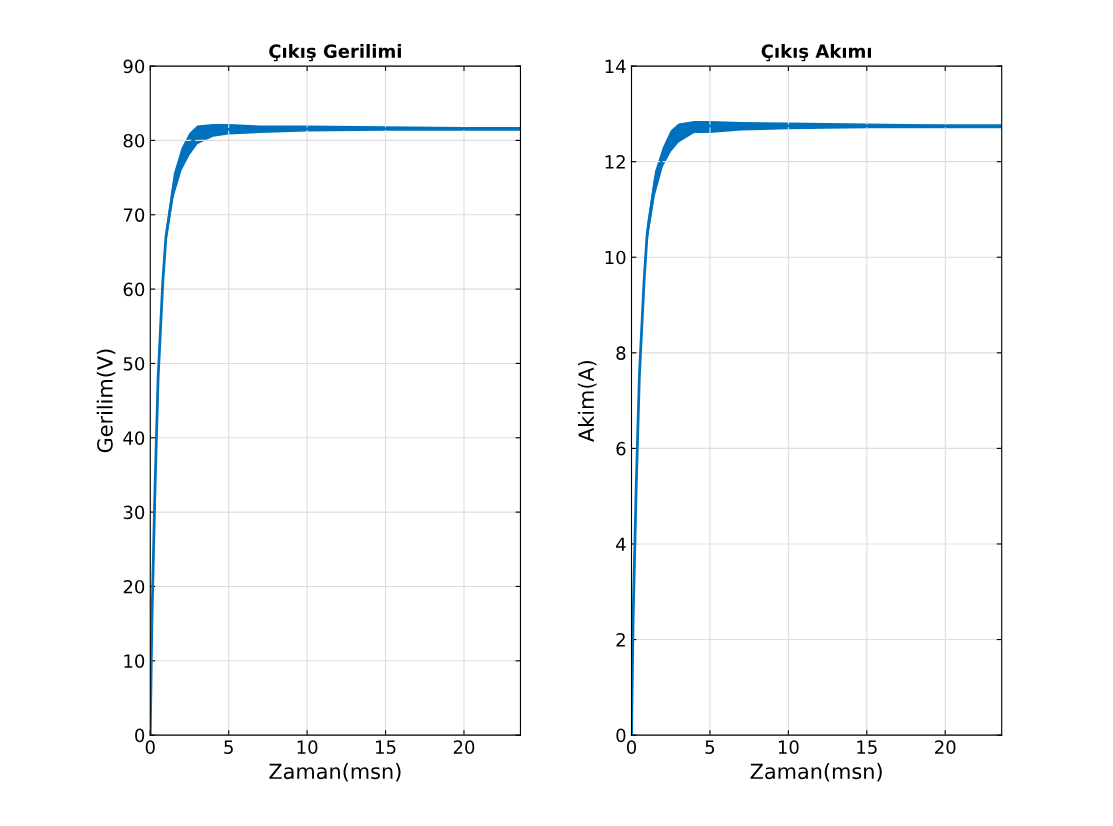  Describe the element at coordinates (615, 162) in the screenshot. I see `y-tick-label: 12` at that location.